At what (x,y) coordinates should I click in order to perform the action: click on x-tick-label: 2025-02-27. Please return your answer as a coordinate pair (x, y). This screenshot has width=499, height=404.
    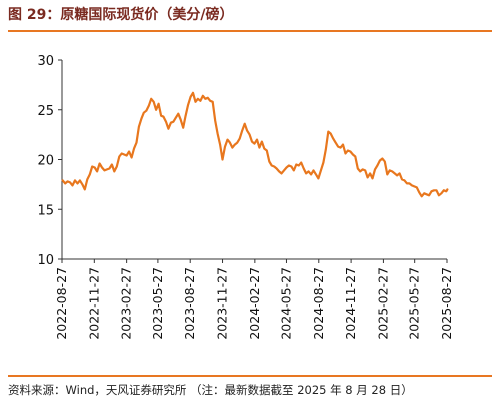
    Looking at the image, I should click on (382, 303).